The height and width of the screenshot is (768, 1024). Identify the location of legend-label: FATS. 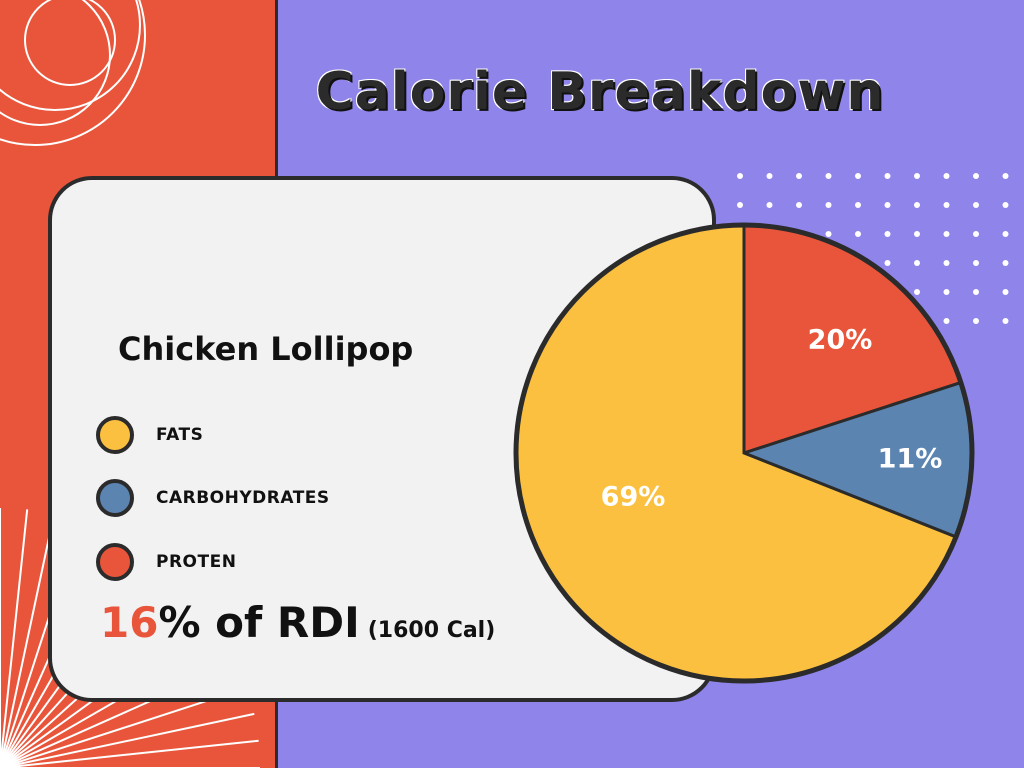
(180, 435).